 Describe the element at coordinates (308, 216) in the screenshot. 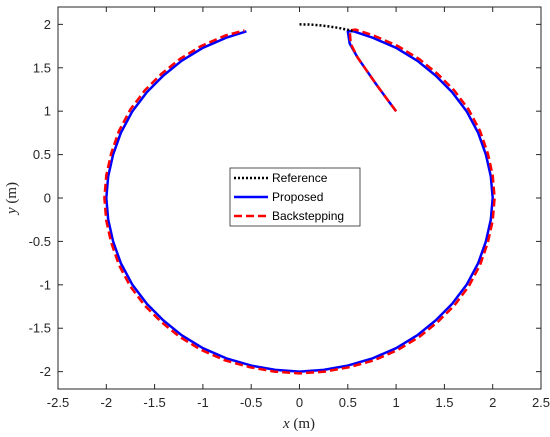

I see `legend-label-backstepping: Backstepping` at that location.